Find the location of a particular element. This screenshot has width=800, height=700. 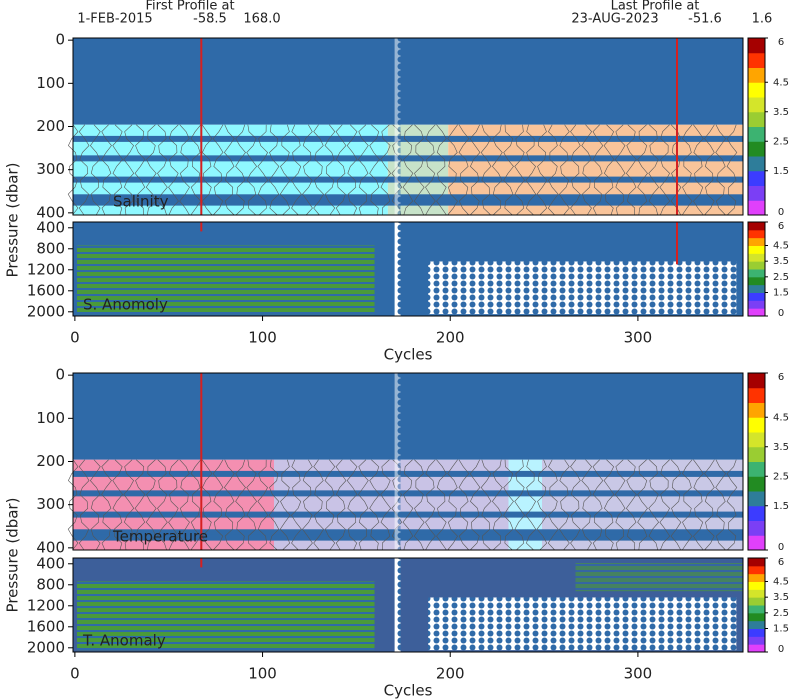

y-tick-label: 1200 is located at coordinates (46, 269).